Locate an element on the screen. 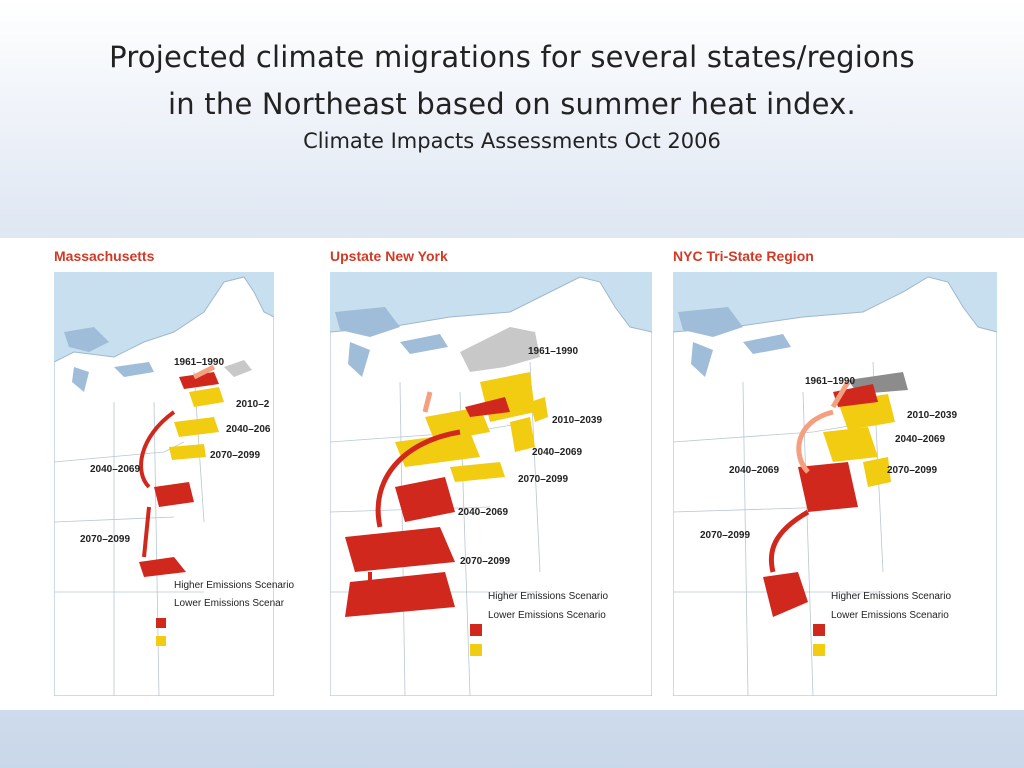 This screenshot has width=1024, height=768. period-label: 2010–2 is located at coordinates (253, 404).